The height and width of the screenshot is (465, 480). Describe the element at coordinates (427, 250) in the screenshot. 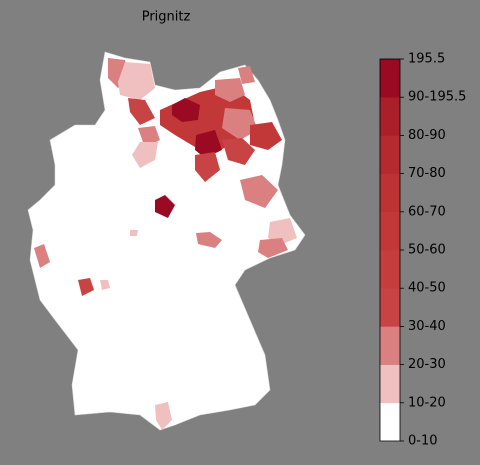

I see `colorbar-label: 50-60` at that location.